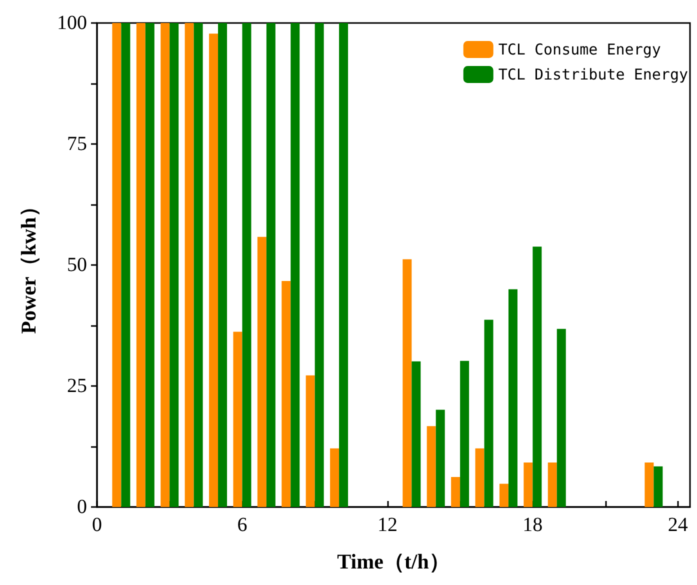 Image resolution: width=697 pixels, height=585 pixels. I want to click on y-tick-label: 0, so click(82, 507).